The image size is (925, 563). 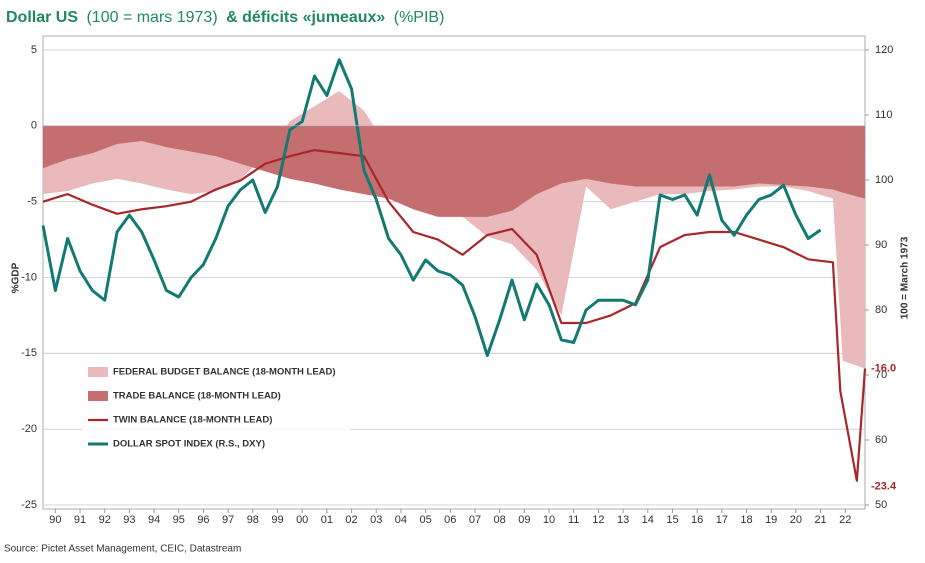 I want to click on x-tick-label: 95, so click(x=179, y=520).